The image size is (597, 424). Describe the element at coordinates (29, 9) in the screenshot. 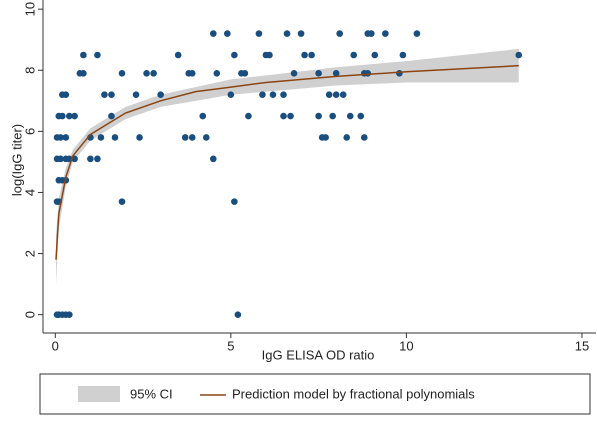

I see `y-tick-label: 10` at that location.